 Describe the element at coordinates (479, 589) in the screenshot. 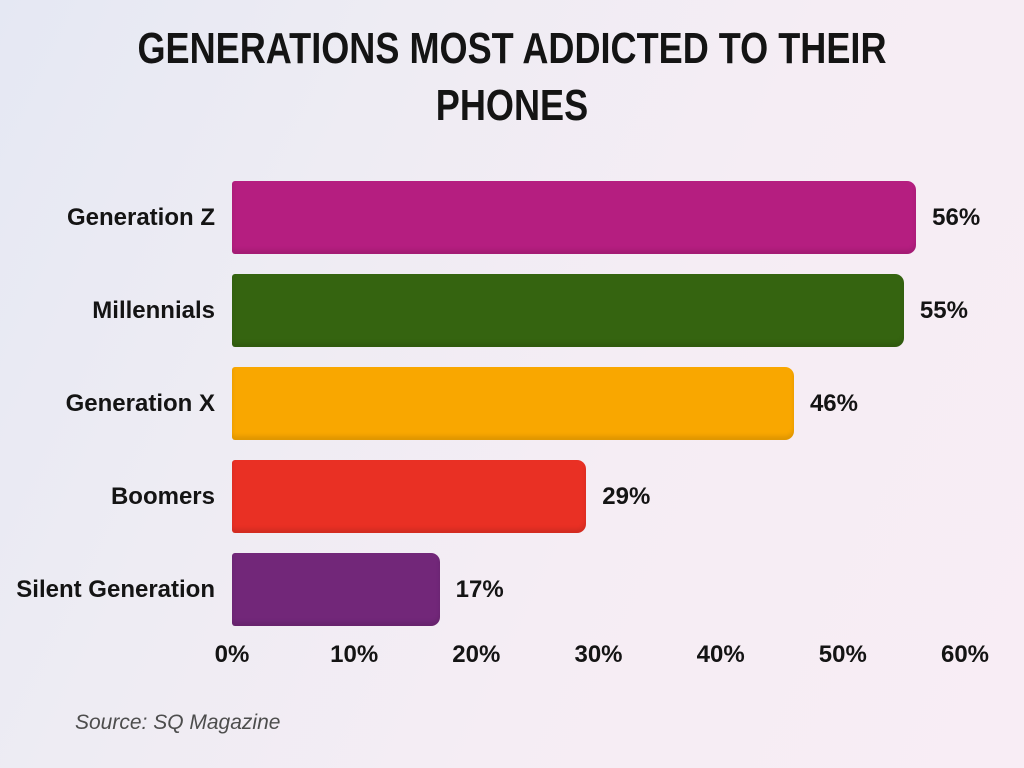

I see `bar-value-label: 17%` at that location.